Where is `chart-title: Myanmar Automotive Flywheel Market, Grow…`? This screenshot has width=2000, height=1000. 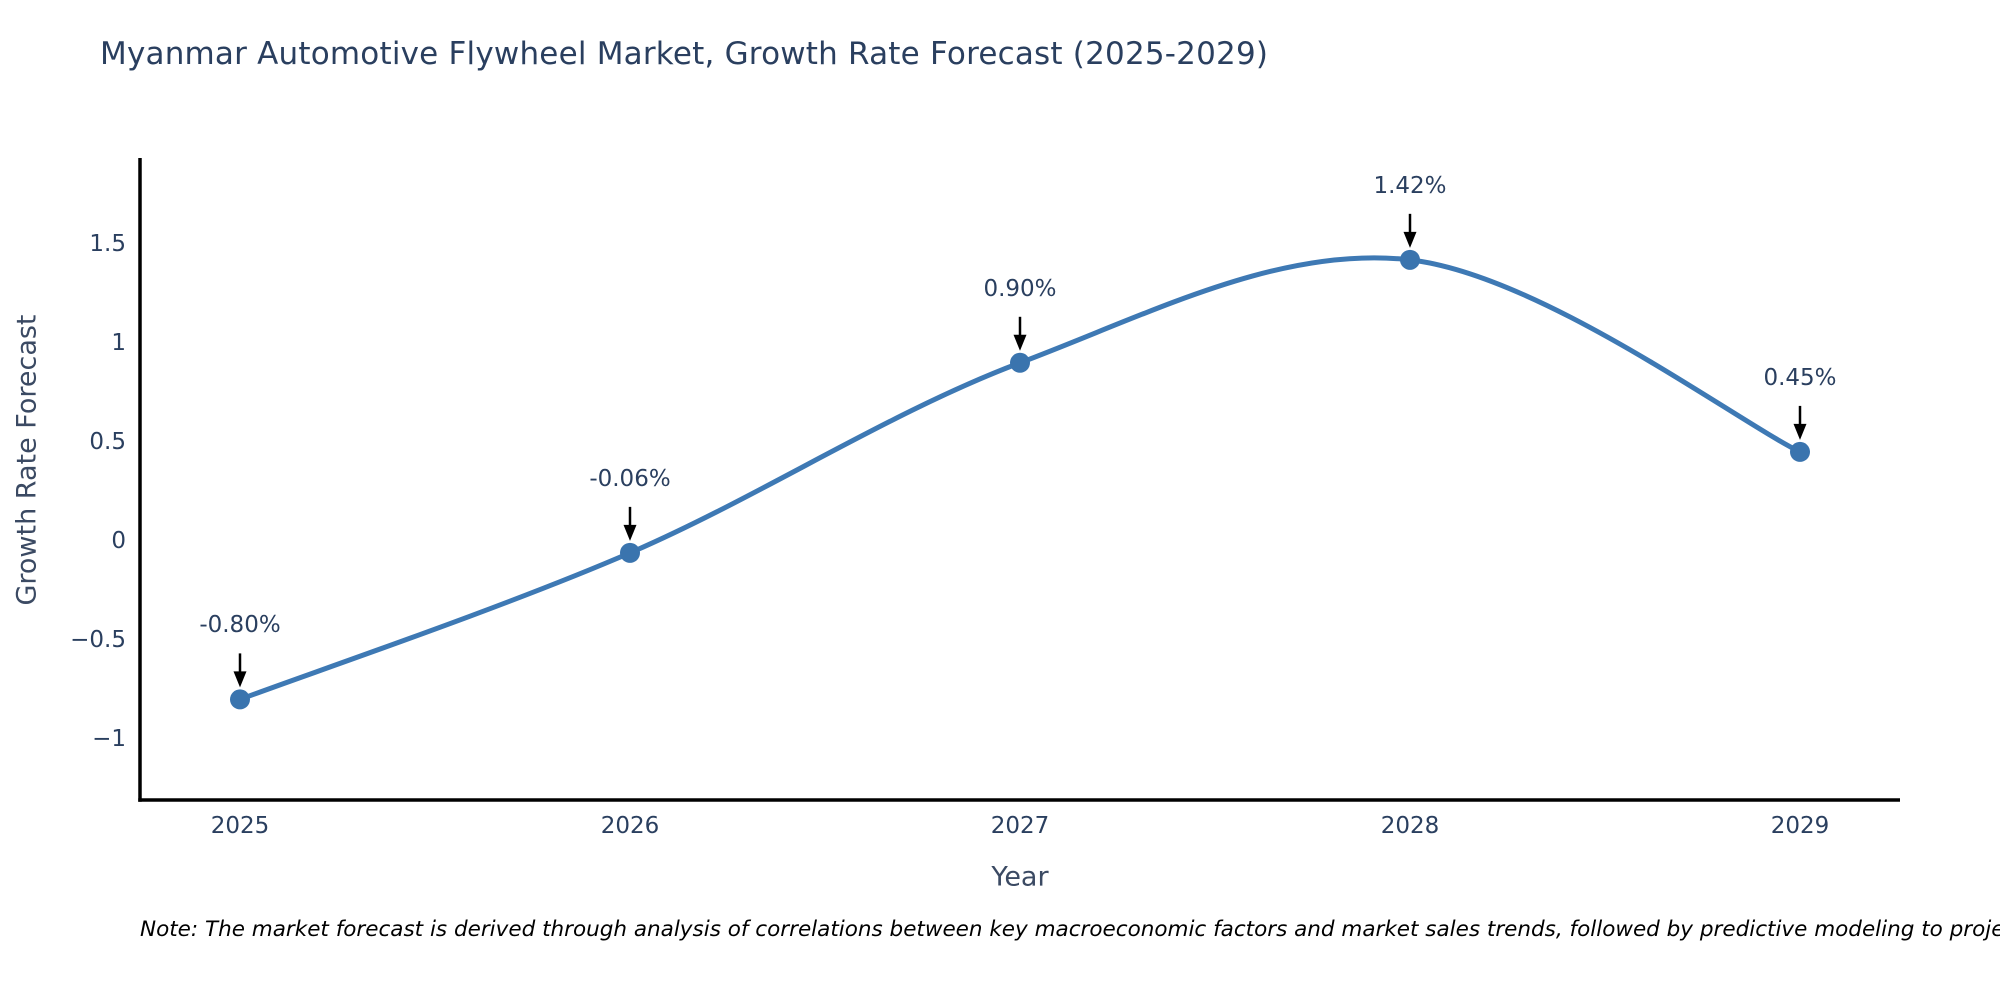 chart-title: Myanmar Automotive Flywheel Market, Grow… is located at coordinates (684, 54).